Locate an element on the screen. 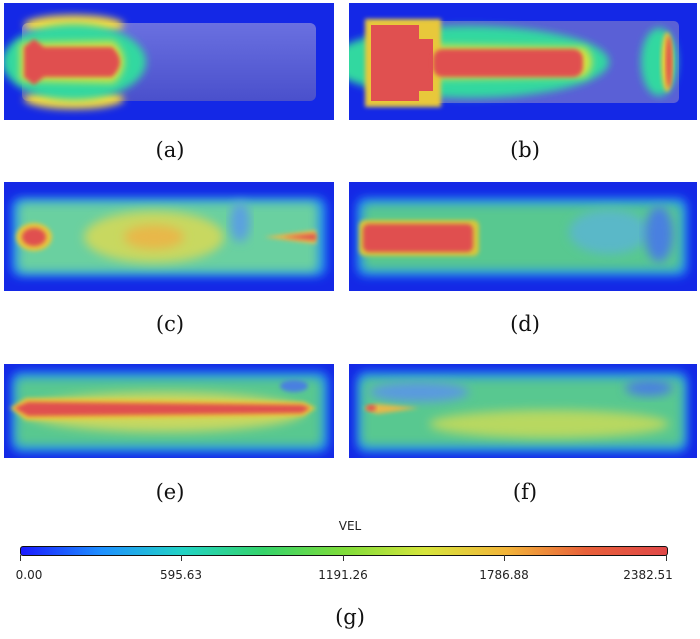 The height and width of the screenshot is (639, 700). colorbar-tick-label: 595.63 is located at coordinates (181, 575).